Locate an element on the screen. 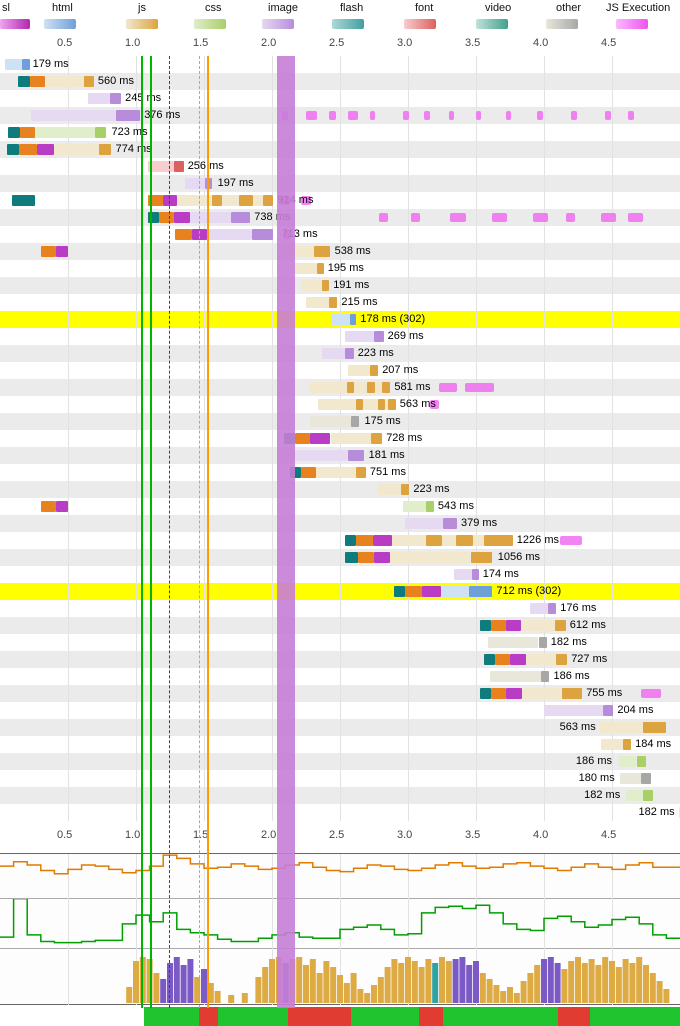 The height and width of the screenshot is (1026, 680). bandwidth-in-plot is located at coordinates (340, 921).